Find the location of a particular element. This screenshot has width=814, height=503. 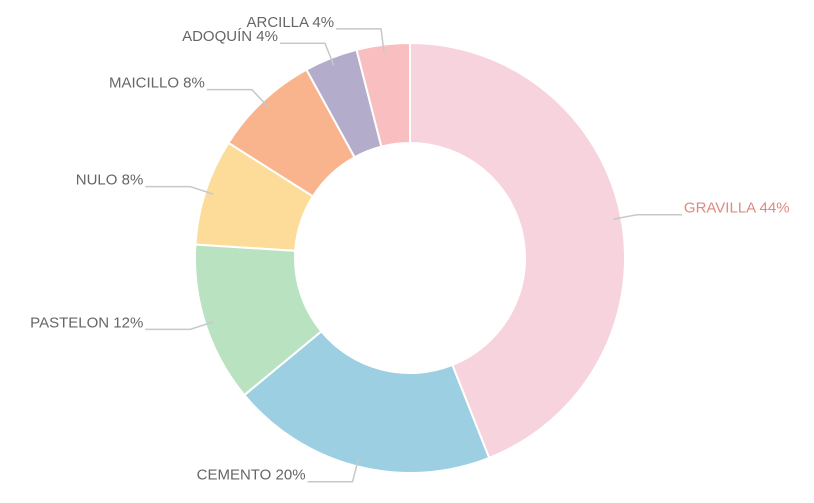

category-name: PASTELON is located at coordinates (69, 322).